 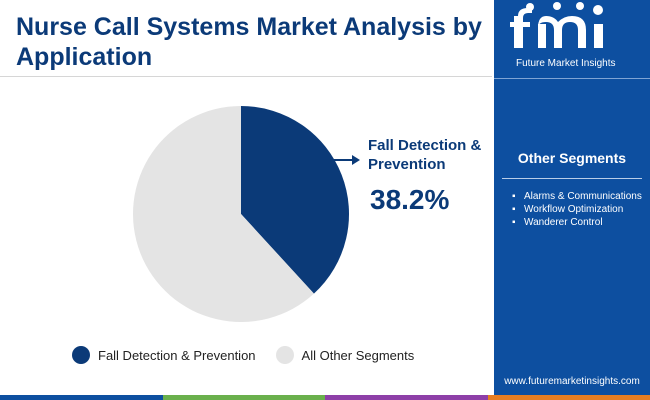 What do you see at coordinates (346, 160) in the screenshot?
I see `callout-arrow` at bounding box center [346, 160].